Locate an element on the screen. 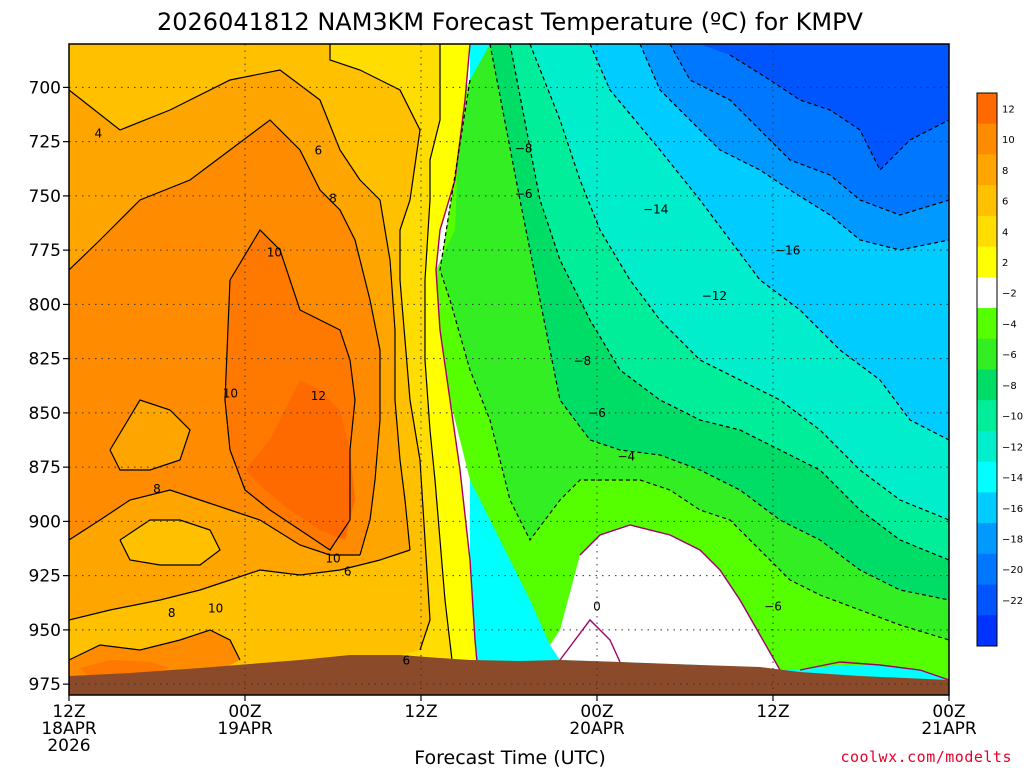 Image resolution: width=1024 pixels, height=768 pixels. terrain-surface is located at coordinates (509, 675).